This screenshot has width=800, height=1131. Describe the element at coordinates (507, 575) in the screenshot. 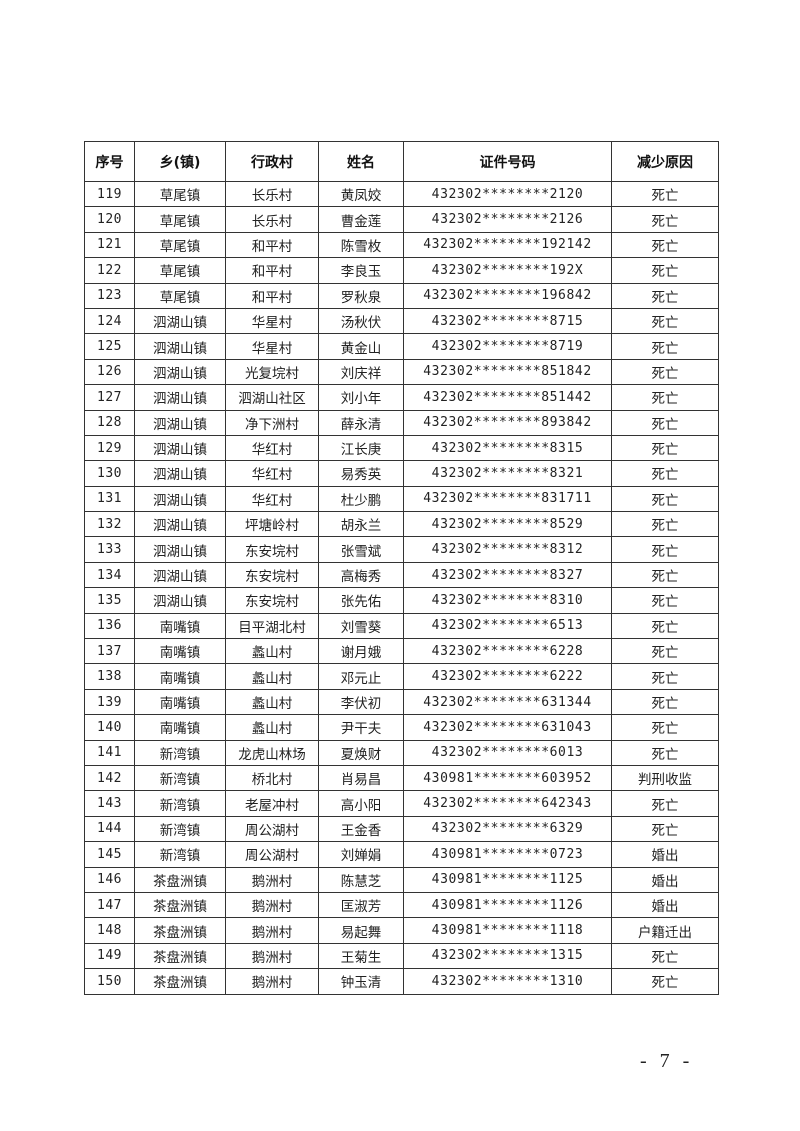

I see `id-number-cell: 432302********8327` at that location.